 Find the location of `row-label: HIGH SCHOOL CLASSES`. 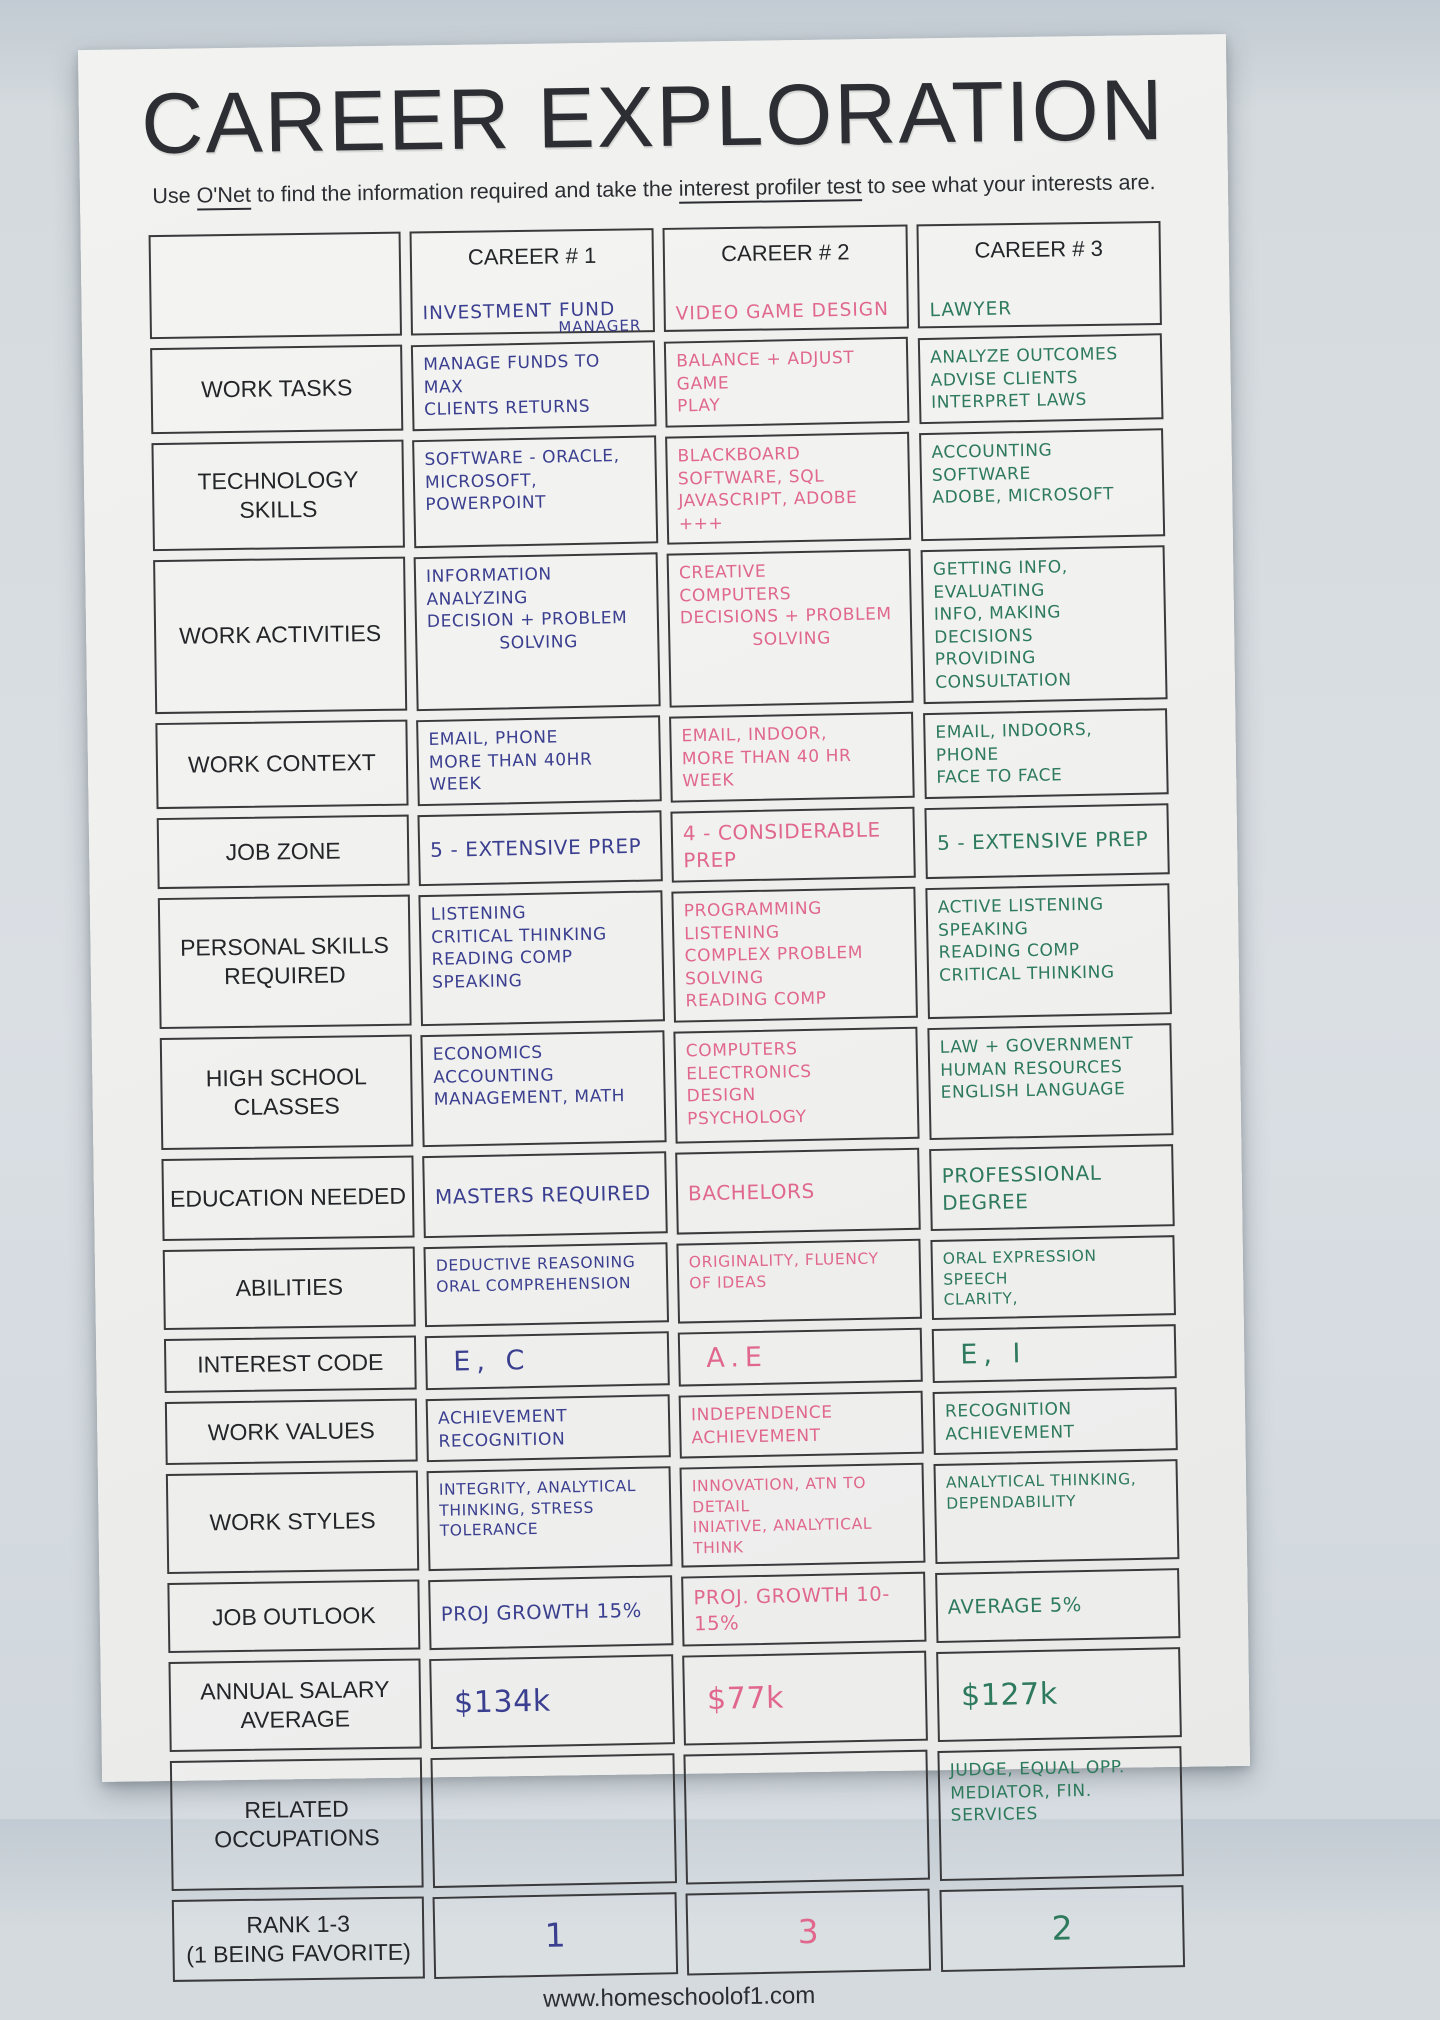

row-label: HIGH SCHOOL CLASSES is located at coordinates (286, 1092).